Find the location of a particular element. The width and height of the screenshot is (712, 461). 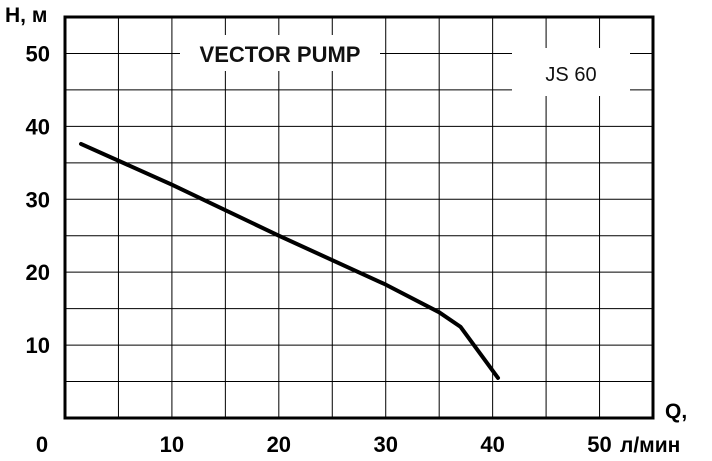

model-label: JS 60 is located at coordinates (570, 75).